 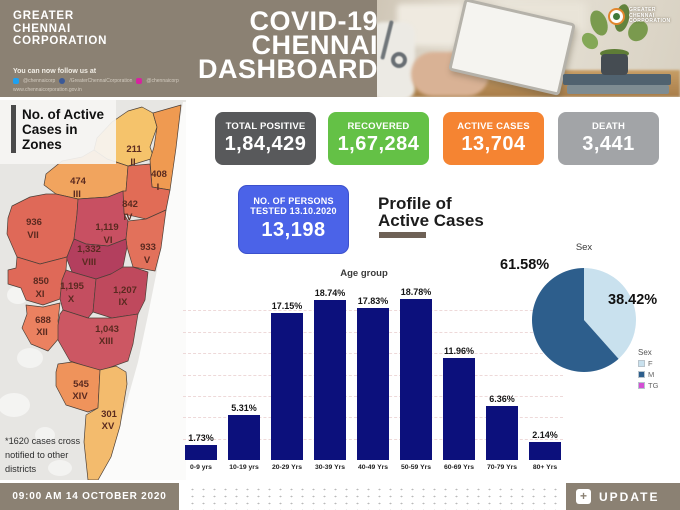 I want to click on plant-pot, so click(x=614, y=64).